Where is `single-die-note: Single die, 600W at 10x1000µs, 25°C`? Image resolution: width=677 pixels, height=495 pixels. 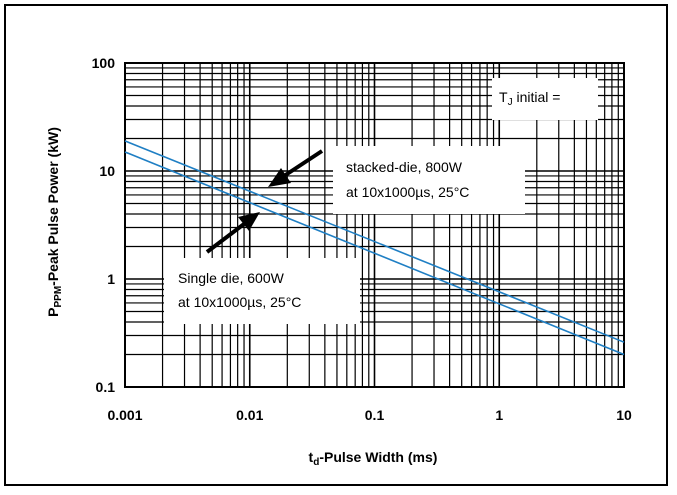 single-die-note: Single die, 600W at 10x1000µs, 25°C is located at coordinates (262, 291).